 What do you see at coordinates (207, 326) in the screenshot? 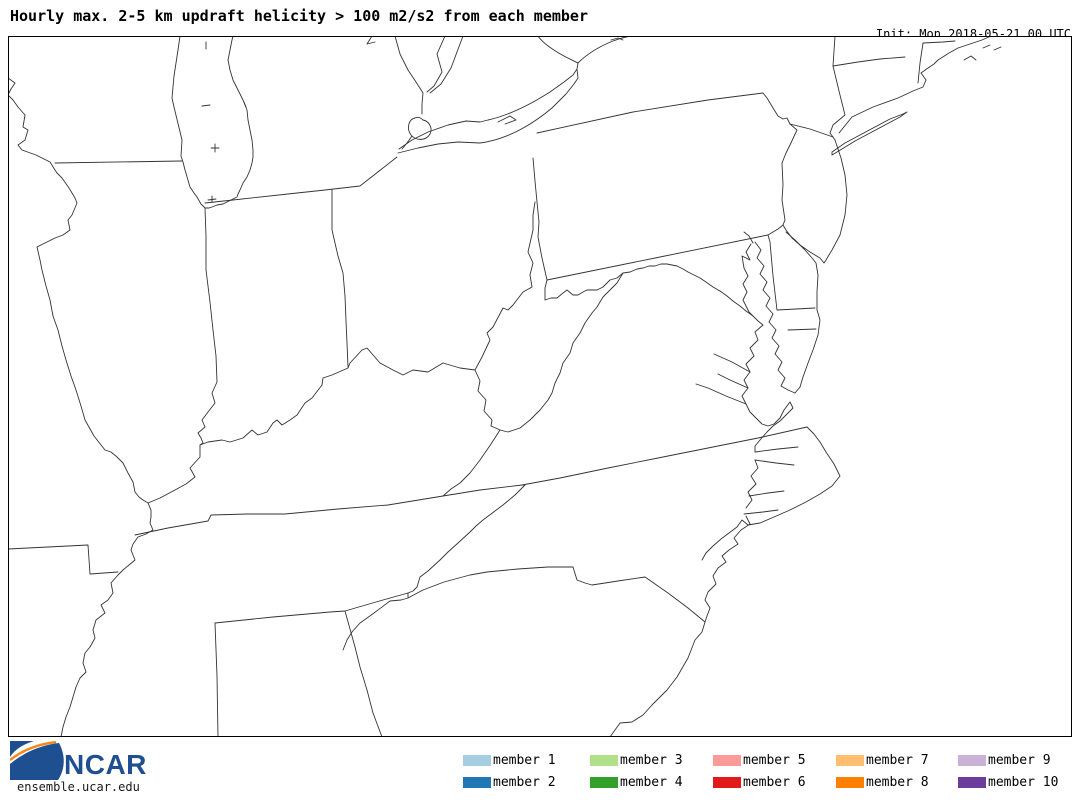
I see `illinois-indiana-border` at bounding box center [207, 326].